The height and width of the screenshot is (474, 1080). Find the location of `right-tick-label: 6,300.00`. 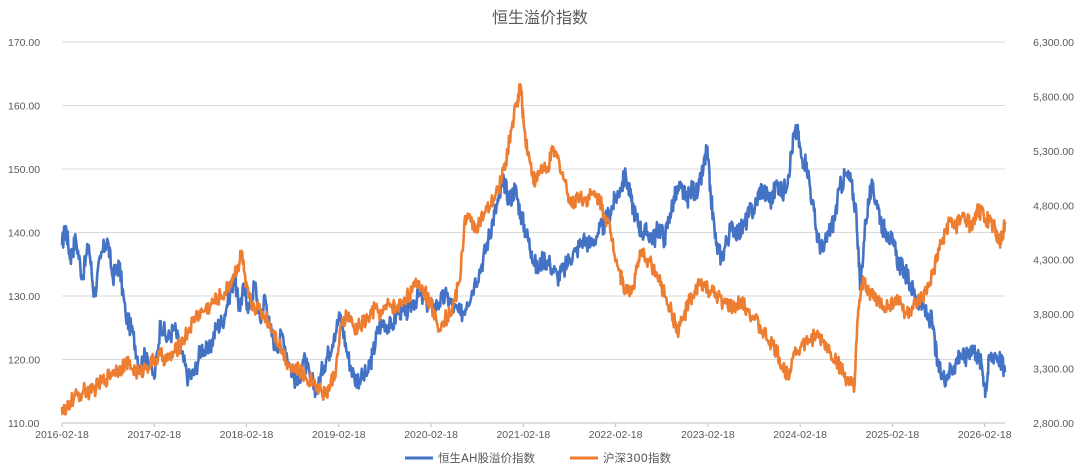

right-tick-label: 6,300.00 is located at coordinates (1053, 43).